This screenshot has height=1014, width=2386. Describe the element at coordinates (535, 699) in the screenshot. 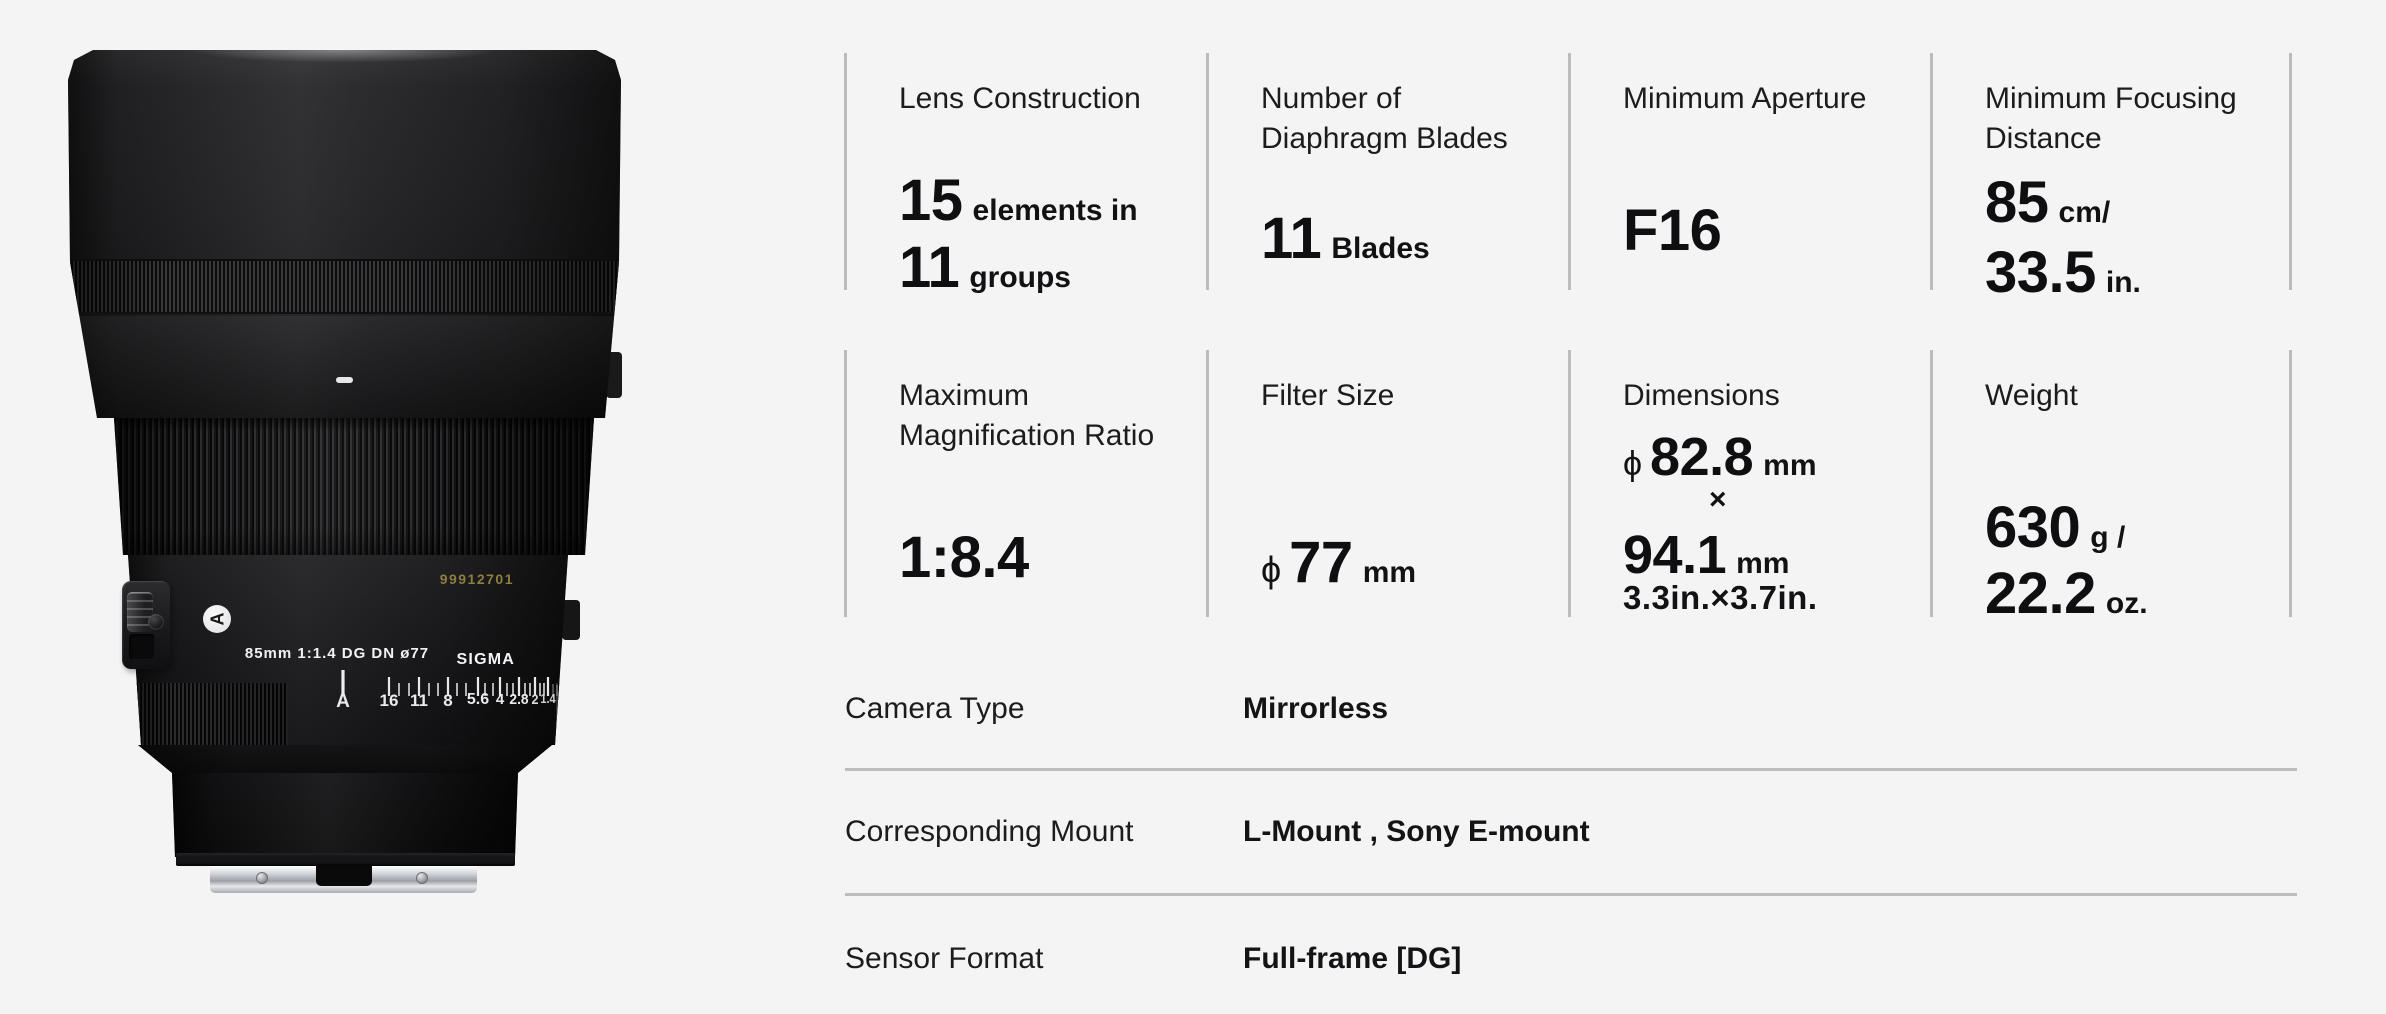

I see `aperture-mark-2: 2` at that location.